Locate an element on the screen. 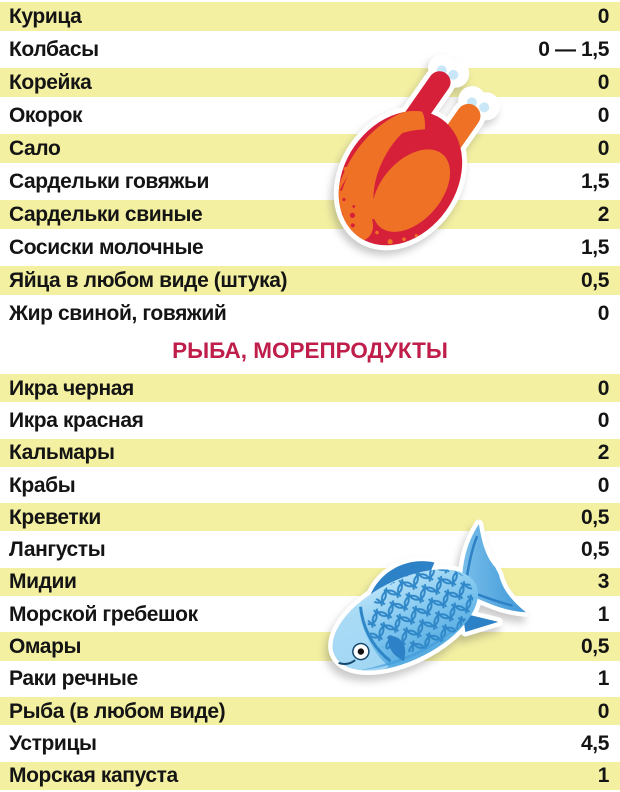 This screenshot has height=792, width=620. table-row: Рыба (в любом виде) 0 is located at coordinates (310, 711).